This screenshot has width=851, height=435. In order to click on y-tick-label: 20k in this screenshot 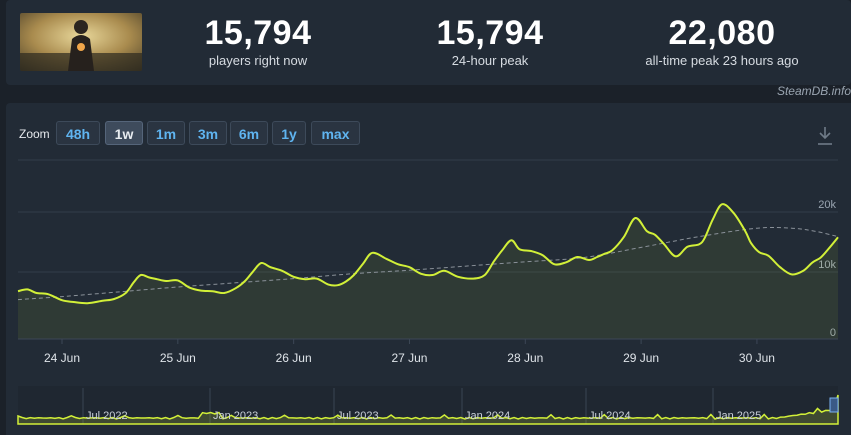, I will do `click(827, 205)`.